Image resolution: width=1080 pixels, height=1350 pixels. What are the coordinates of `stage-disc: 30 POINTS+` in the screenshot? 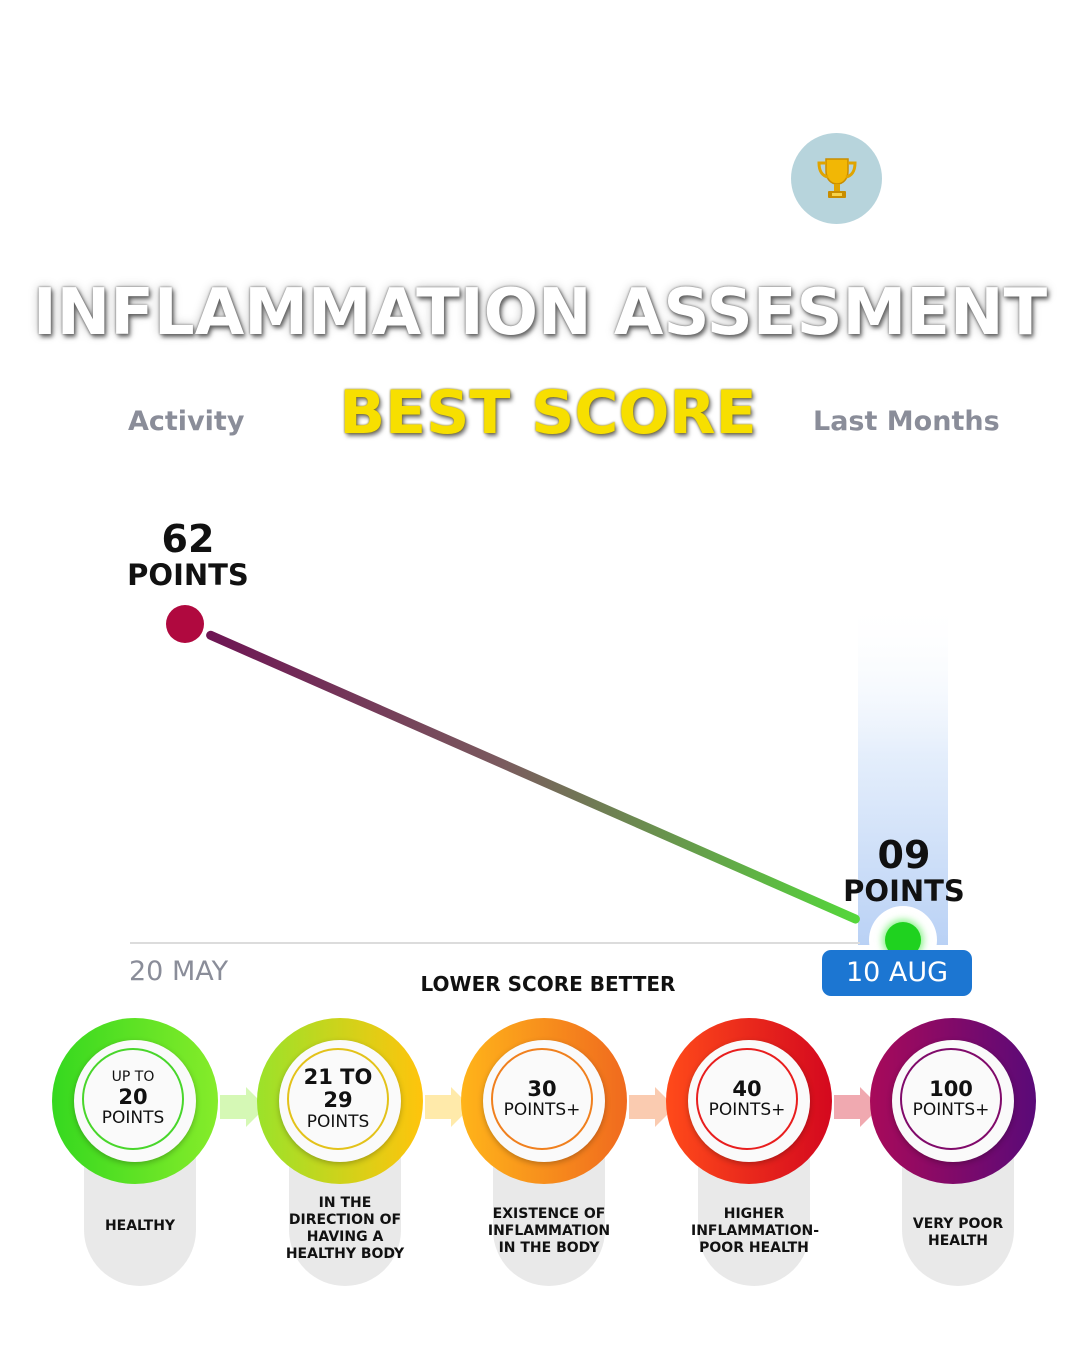 It's located at (544, 1101).